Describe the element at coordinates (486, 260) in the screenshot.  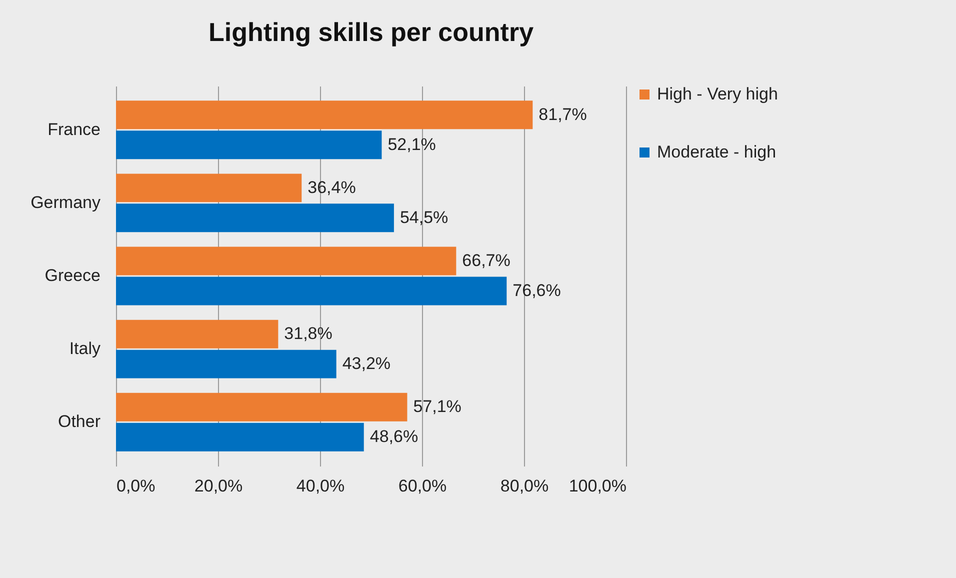
I see `data-label: 66,7%` at that location.